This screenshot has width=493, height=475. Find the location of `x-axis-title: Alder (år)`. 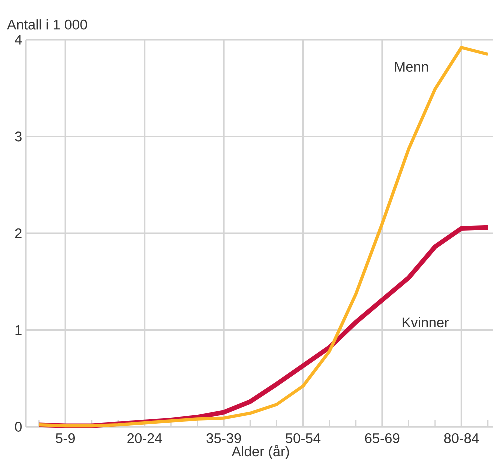

x-axis-title: Alder (år) is located at coordinates (261, 452).